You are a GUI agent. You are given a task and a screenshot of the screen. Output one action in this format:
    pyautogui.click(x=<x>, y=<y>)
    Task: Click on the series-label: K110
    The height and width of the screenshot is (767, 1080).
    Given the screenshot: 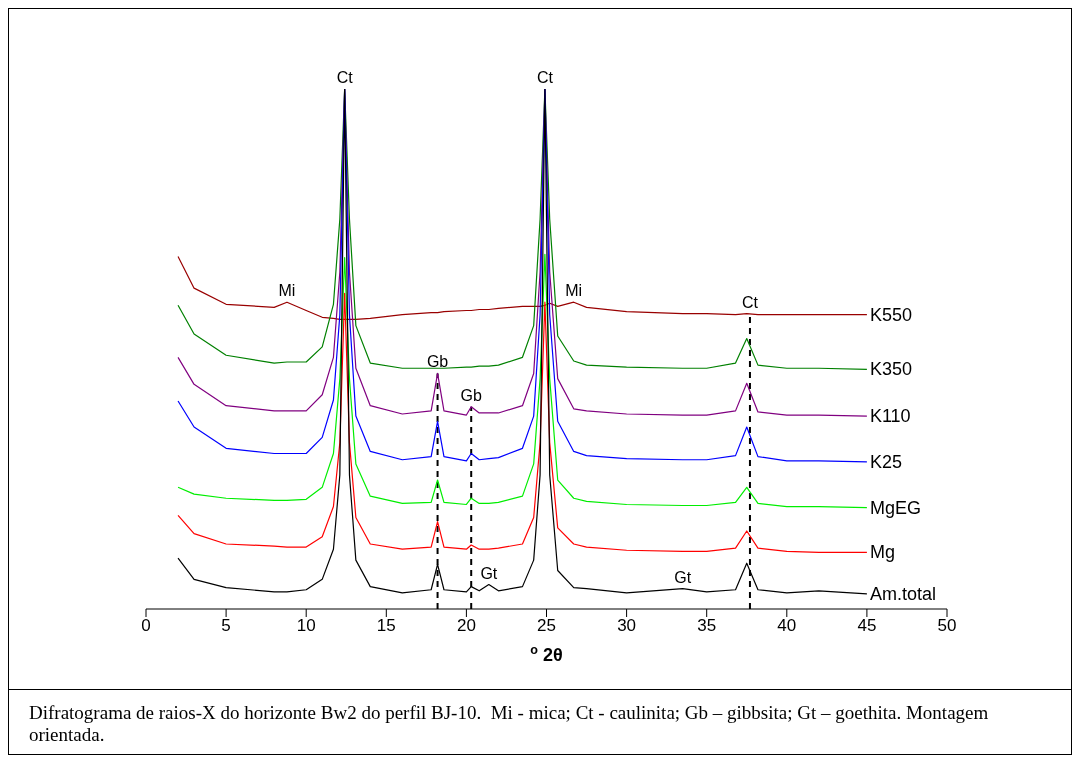 What is the action you would take?
    pyautogui.click(x=890, y=416)
    